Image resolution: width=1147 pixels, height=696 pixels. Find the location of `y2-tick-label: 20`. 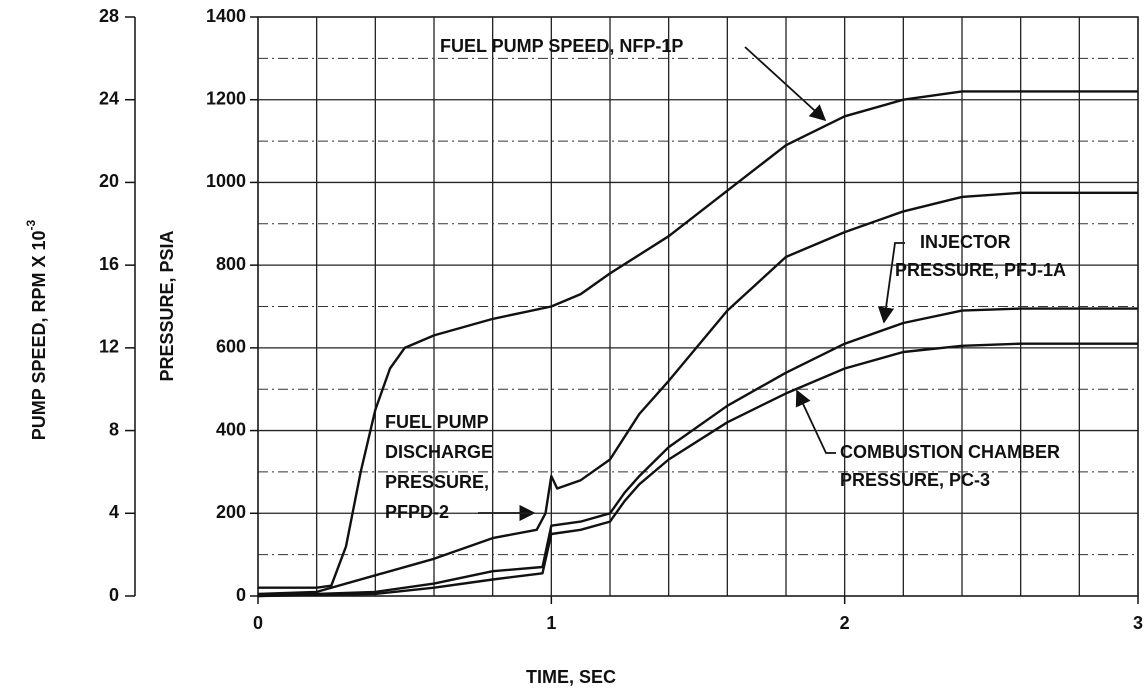

y2-tick-label: 20 is located at coordinates (109, 181).